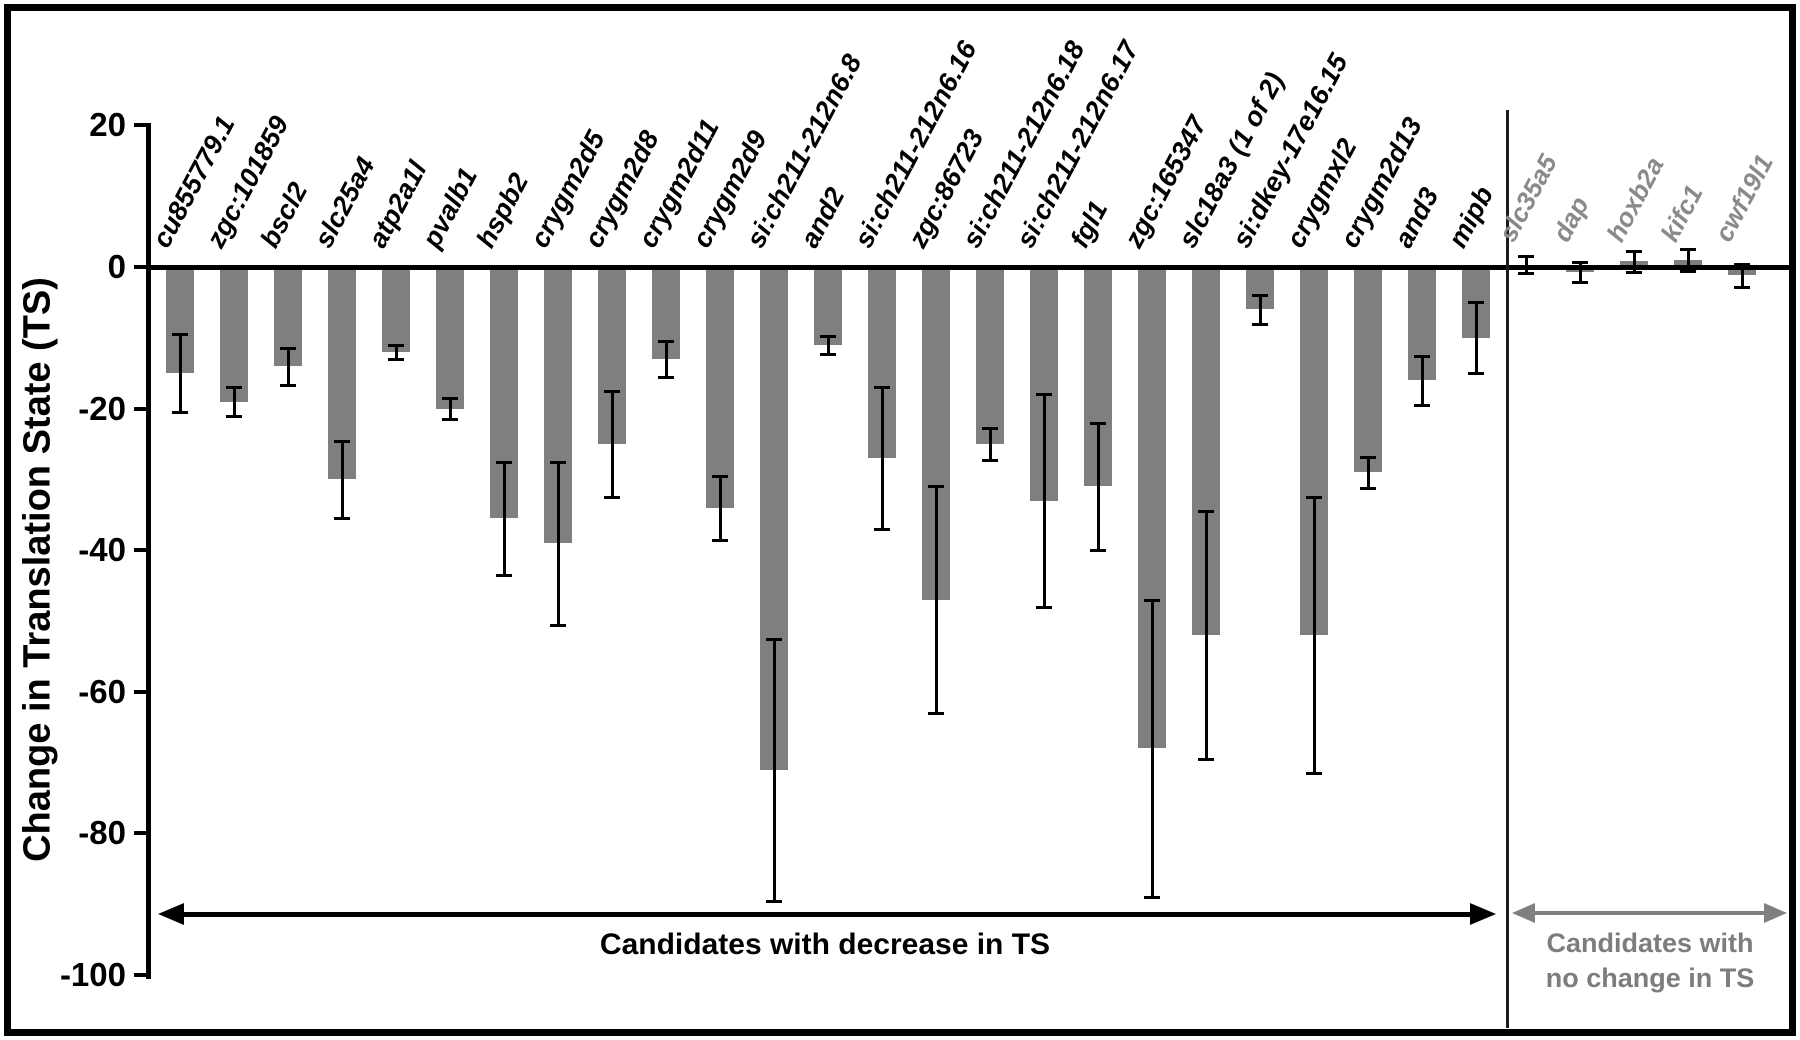 This screenshot has height=1040, width=1800. Describe the element at coordinates (1483, 914) in the screenshot. I see `decrease-arrow-right-head-icon` at that location.